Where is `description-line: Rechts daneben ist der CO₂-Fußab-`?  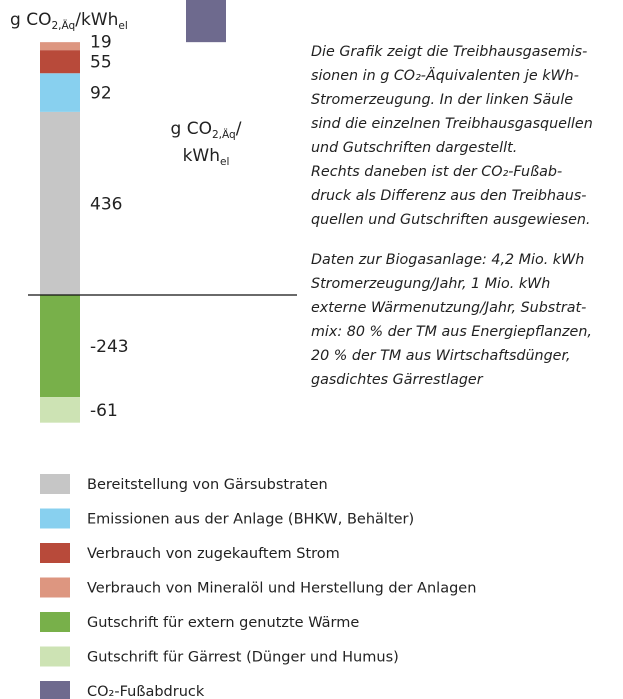 description-line: Rechts daneben ist der CO₂-Fußab- is located at coordinates (436, 172).